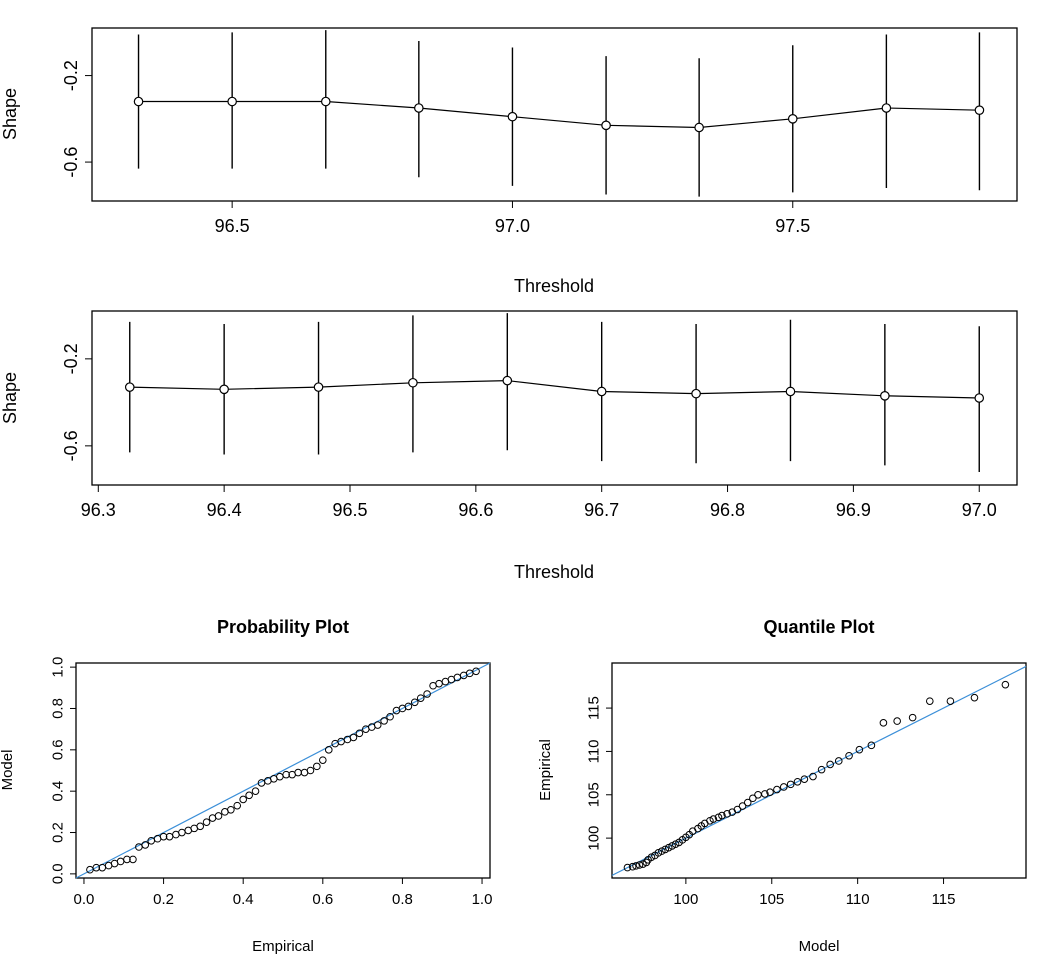  What do you see at coordinates (283, 892) in the screenshot?
I see `x-axis-ticks: 0.0 0.2 0.4 0.6 0.8 1.0` at bounding box center [283, 892].